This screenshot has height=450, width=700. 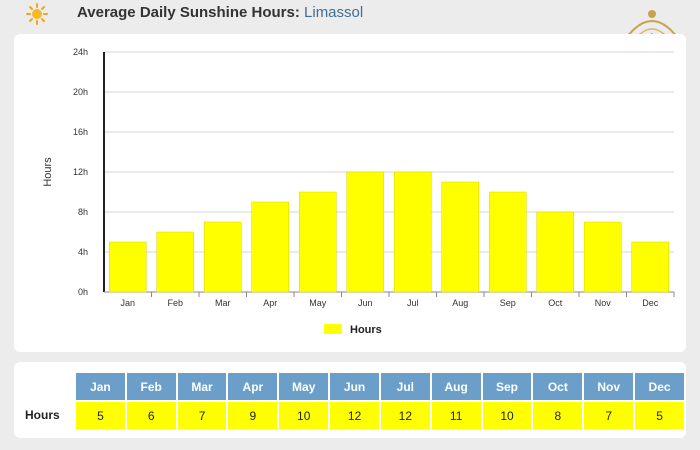 I want to click on x-tick-label: Dec, so click(x=650, y=303).